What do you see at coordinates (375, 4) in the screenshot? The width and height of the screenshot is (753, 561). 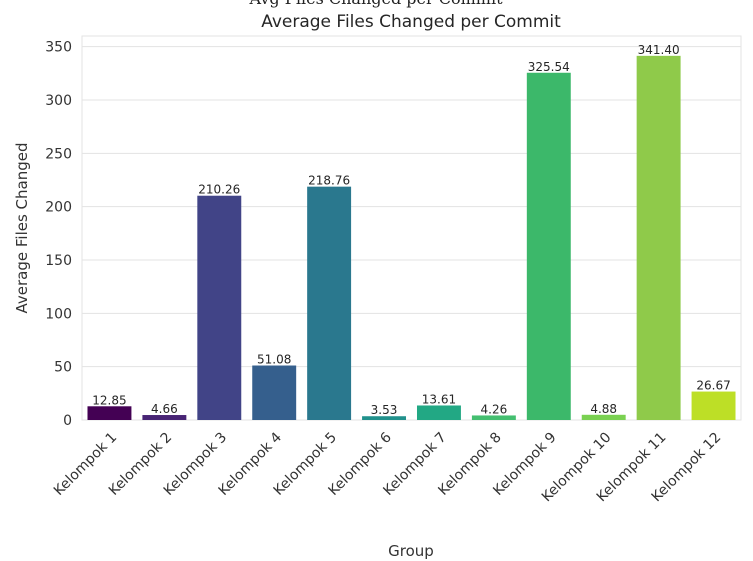 I see `clipped-caption: Avg Files Changed per Commit` at bounding box center [375, 4].